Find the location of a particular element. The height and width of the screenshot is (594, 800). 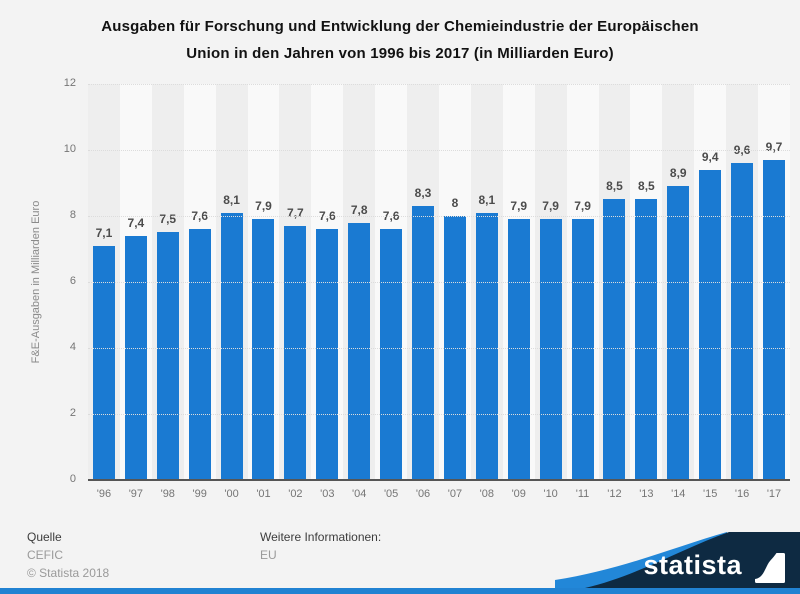

x-axis-line is located at coordinates (439, 480).